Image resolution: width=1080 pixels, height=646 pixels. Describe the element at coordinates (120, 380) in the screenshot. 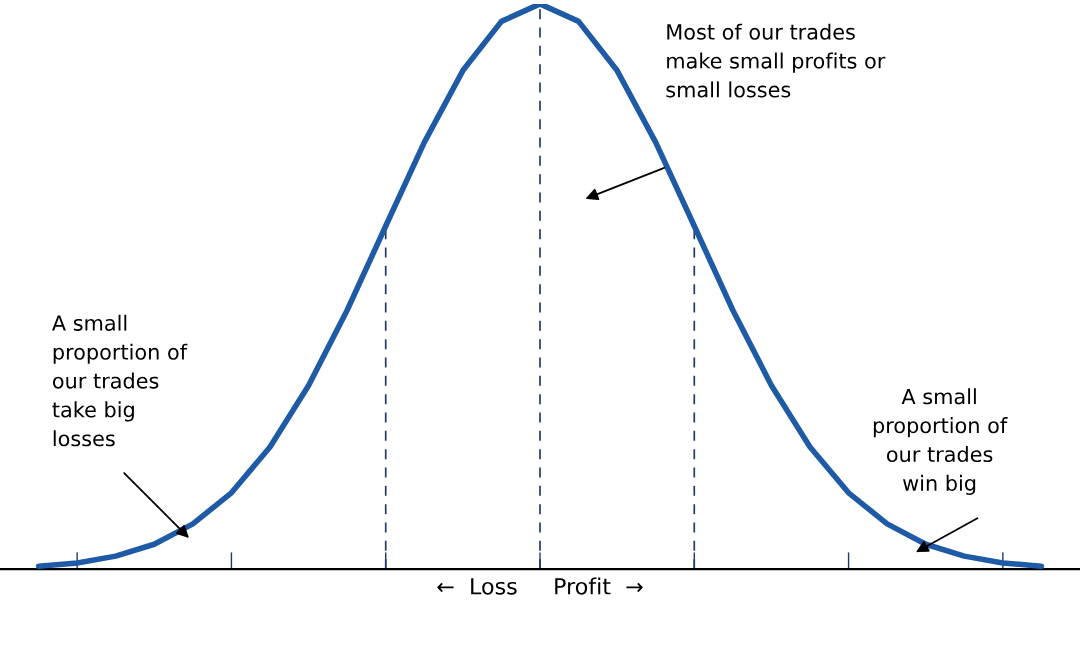

I see `annotation: A small proportion of our trades take big losses` at that location.